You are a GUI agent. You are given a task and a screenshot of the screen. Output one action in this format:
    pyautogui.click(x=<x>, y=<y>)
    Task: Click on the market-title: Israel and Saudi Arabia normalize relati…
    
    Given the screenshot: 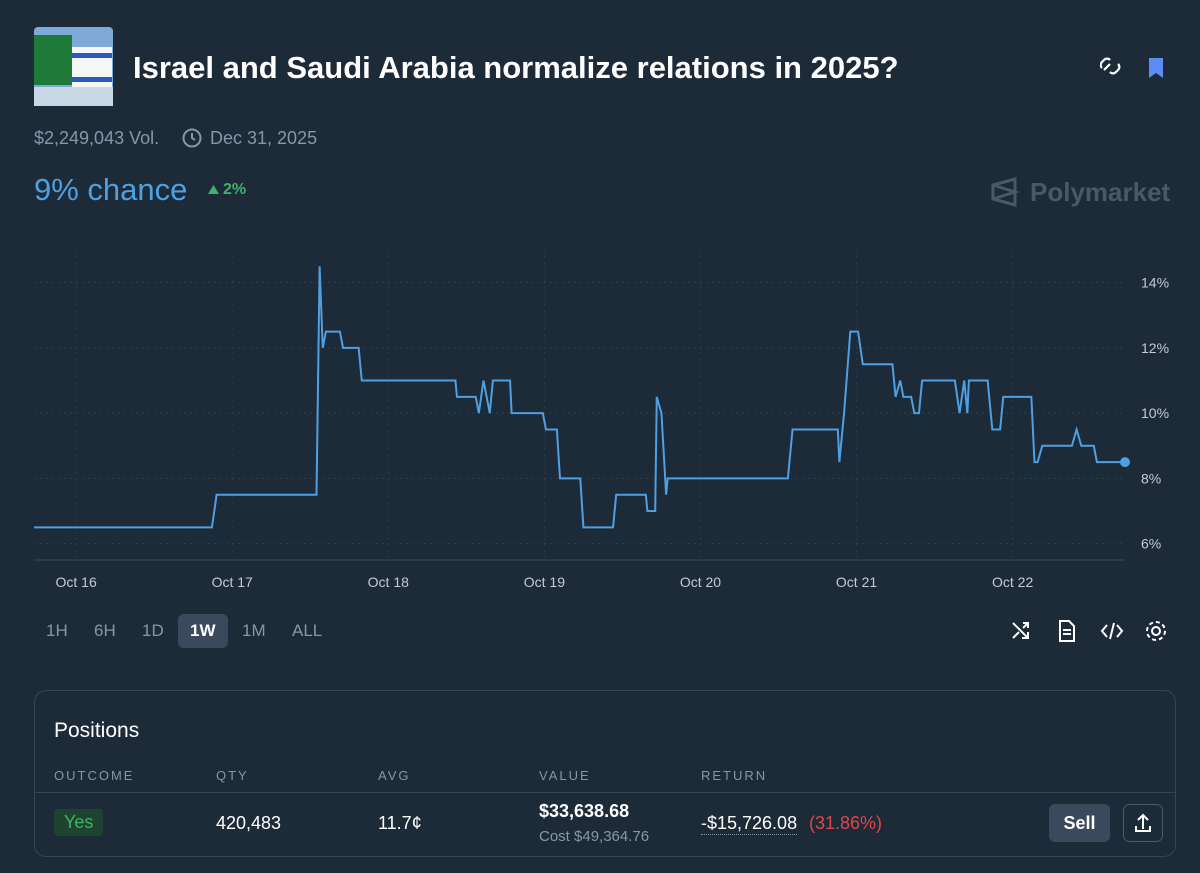 What is the action you would take?
    pyautogui.click(x=516, y=67)
    